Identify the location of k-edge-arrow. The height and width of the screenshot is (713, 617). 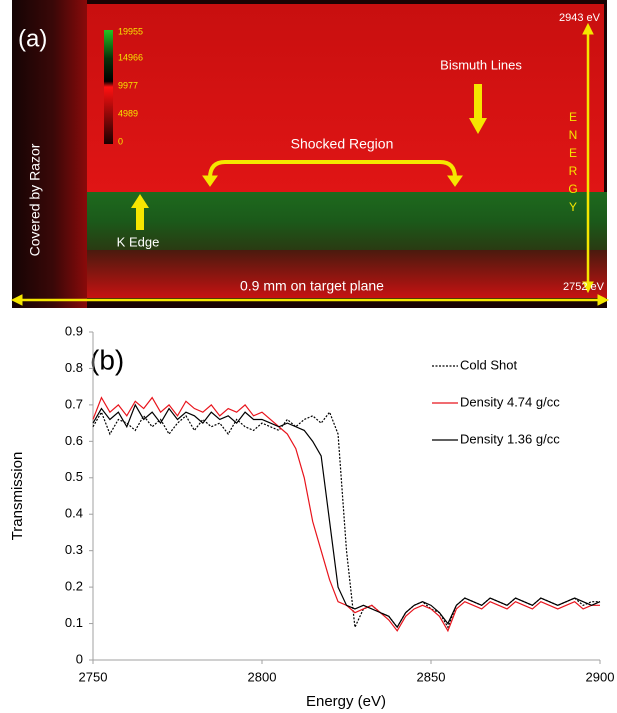
(140, 212).